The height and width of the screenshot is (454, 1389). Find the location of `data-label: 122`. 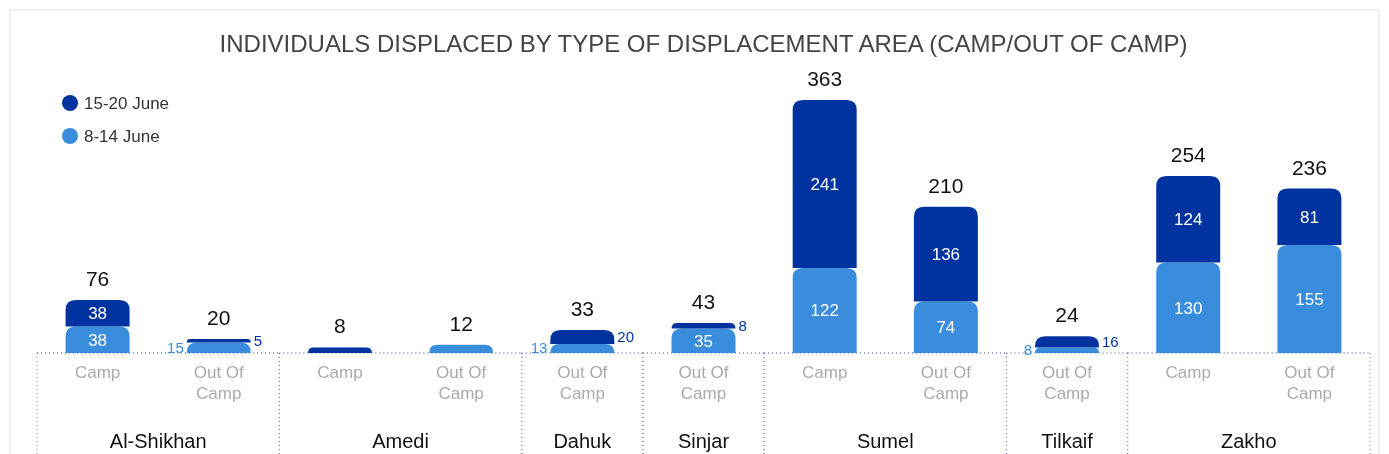

data-label: 122 is located at coordinates (824, 311).